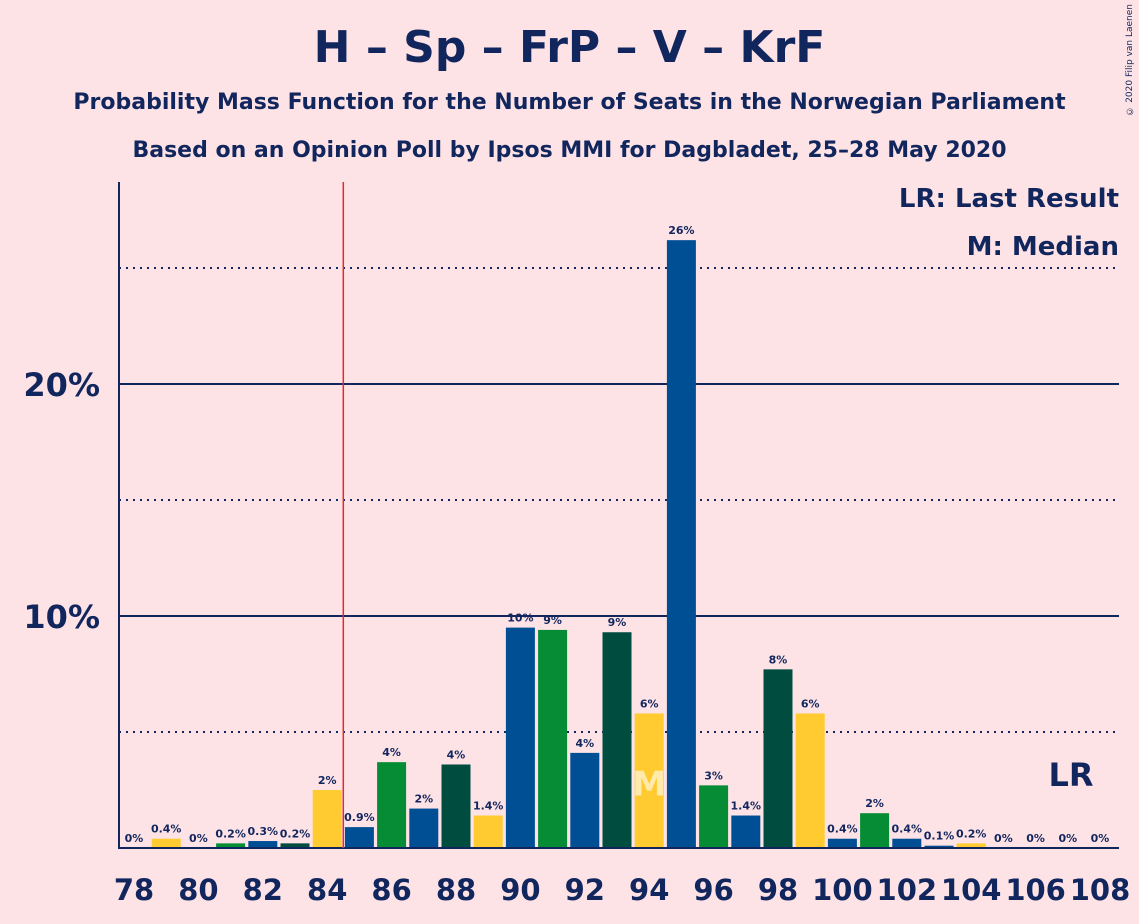  Describe the element at coordinates (874, 803) in the screenshot. I see `data-label-seat-101: 2%` at that location.